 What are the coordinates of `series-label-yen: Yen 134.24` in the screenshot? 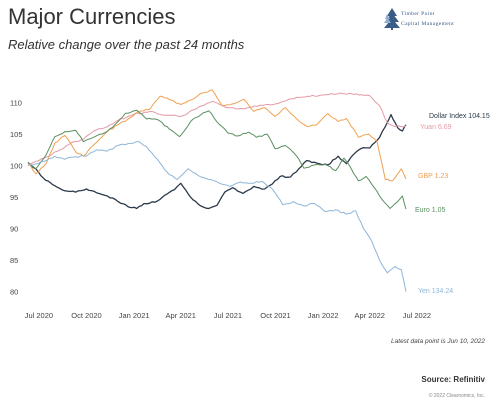 It's located at (435, 291).